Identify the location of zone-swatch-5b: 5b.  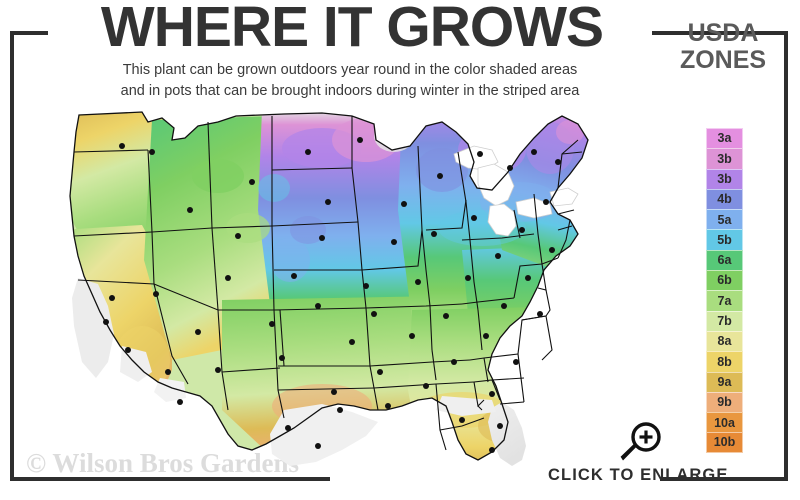
(724, 239).